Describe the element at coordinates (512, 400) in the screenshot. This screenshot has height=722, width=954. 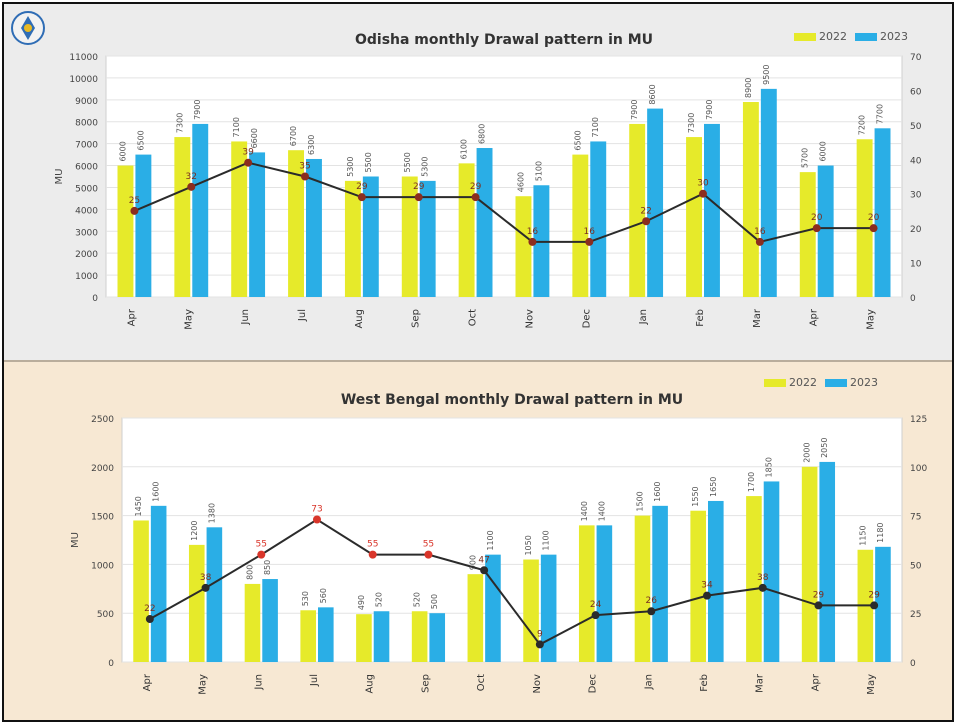
I see `chart-title: West Bengal monthly Drawal pattern in MU` at that location.